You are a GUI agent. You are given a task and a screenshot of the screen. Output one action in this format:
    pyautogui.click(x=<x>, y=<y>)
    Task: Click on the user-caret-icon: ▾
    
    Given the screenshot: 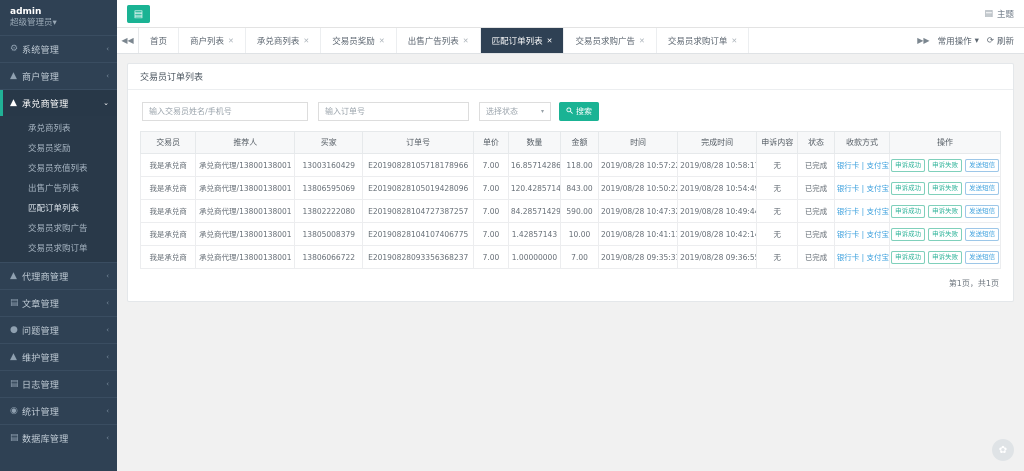 What is the action you would take?
    pyautogui.click(x=54, y=23)
    